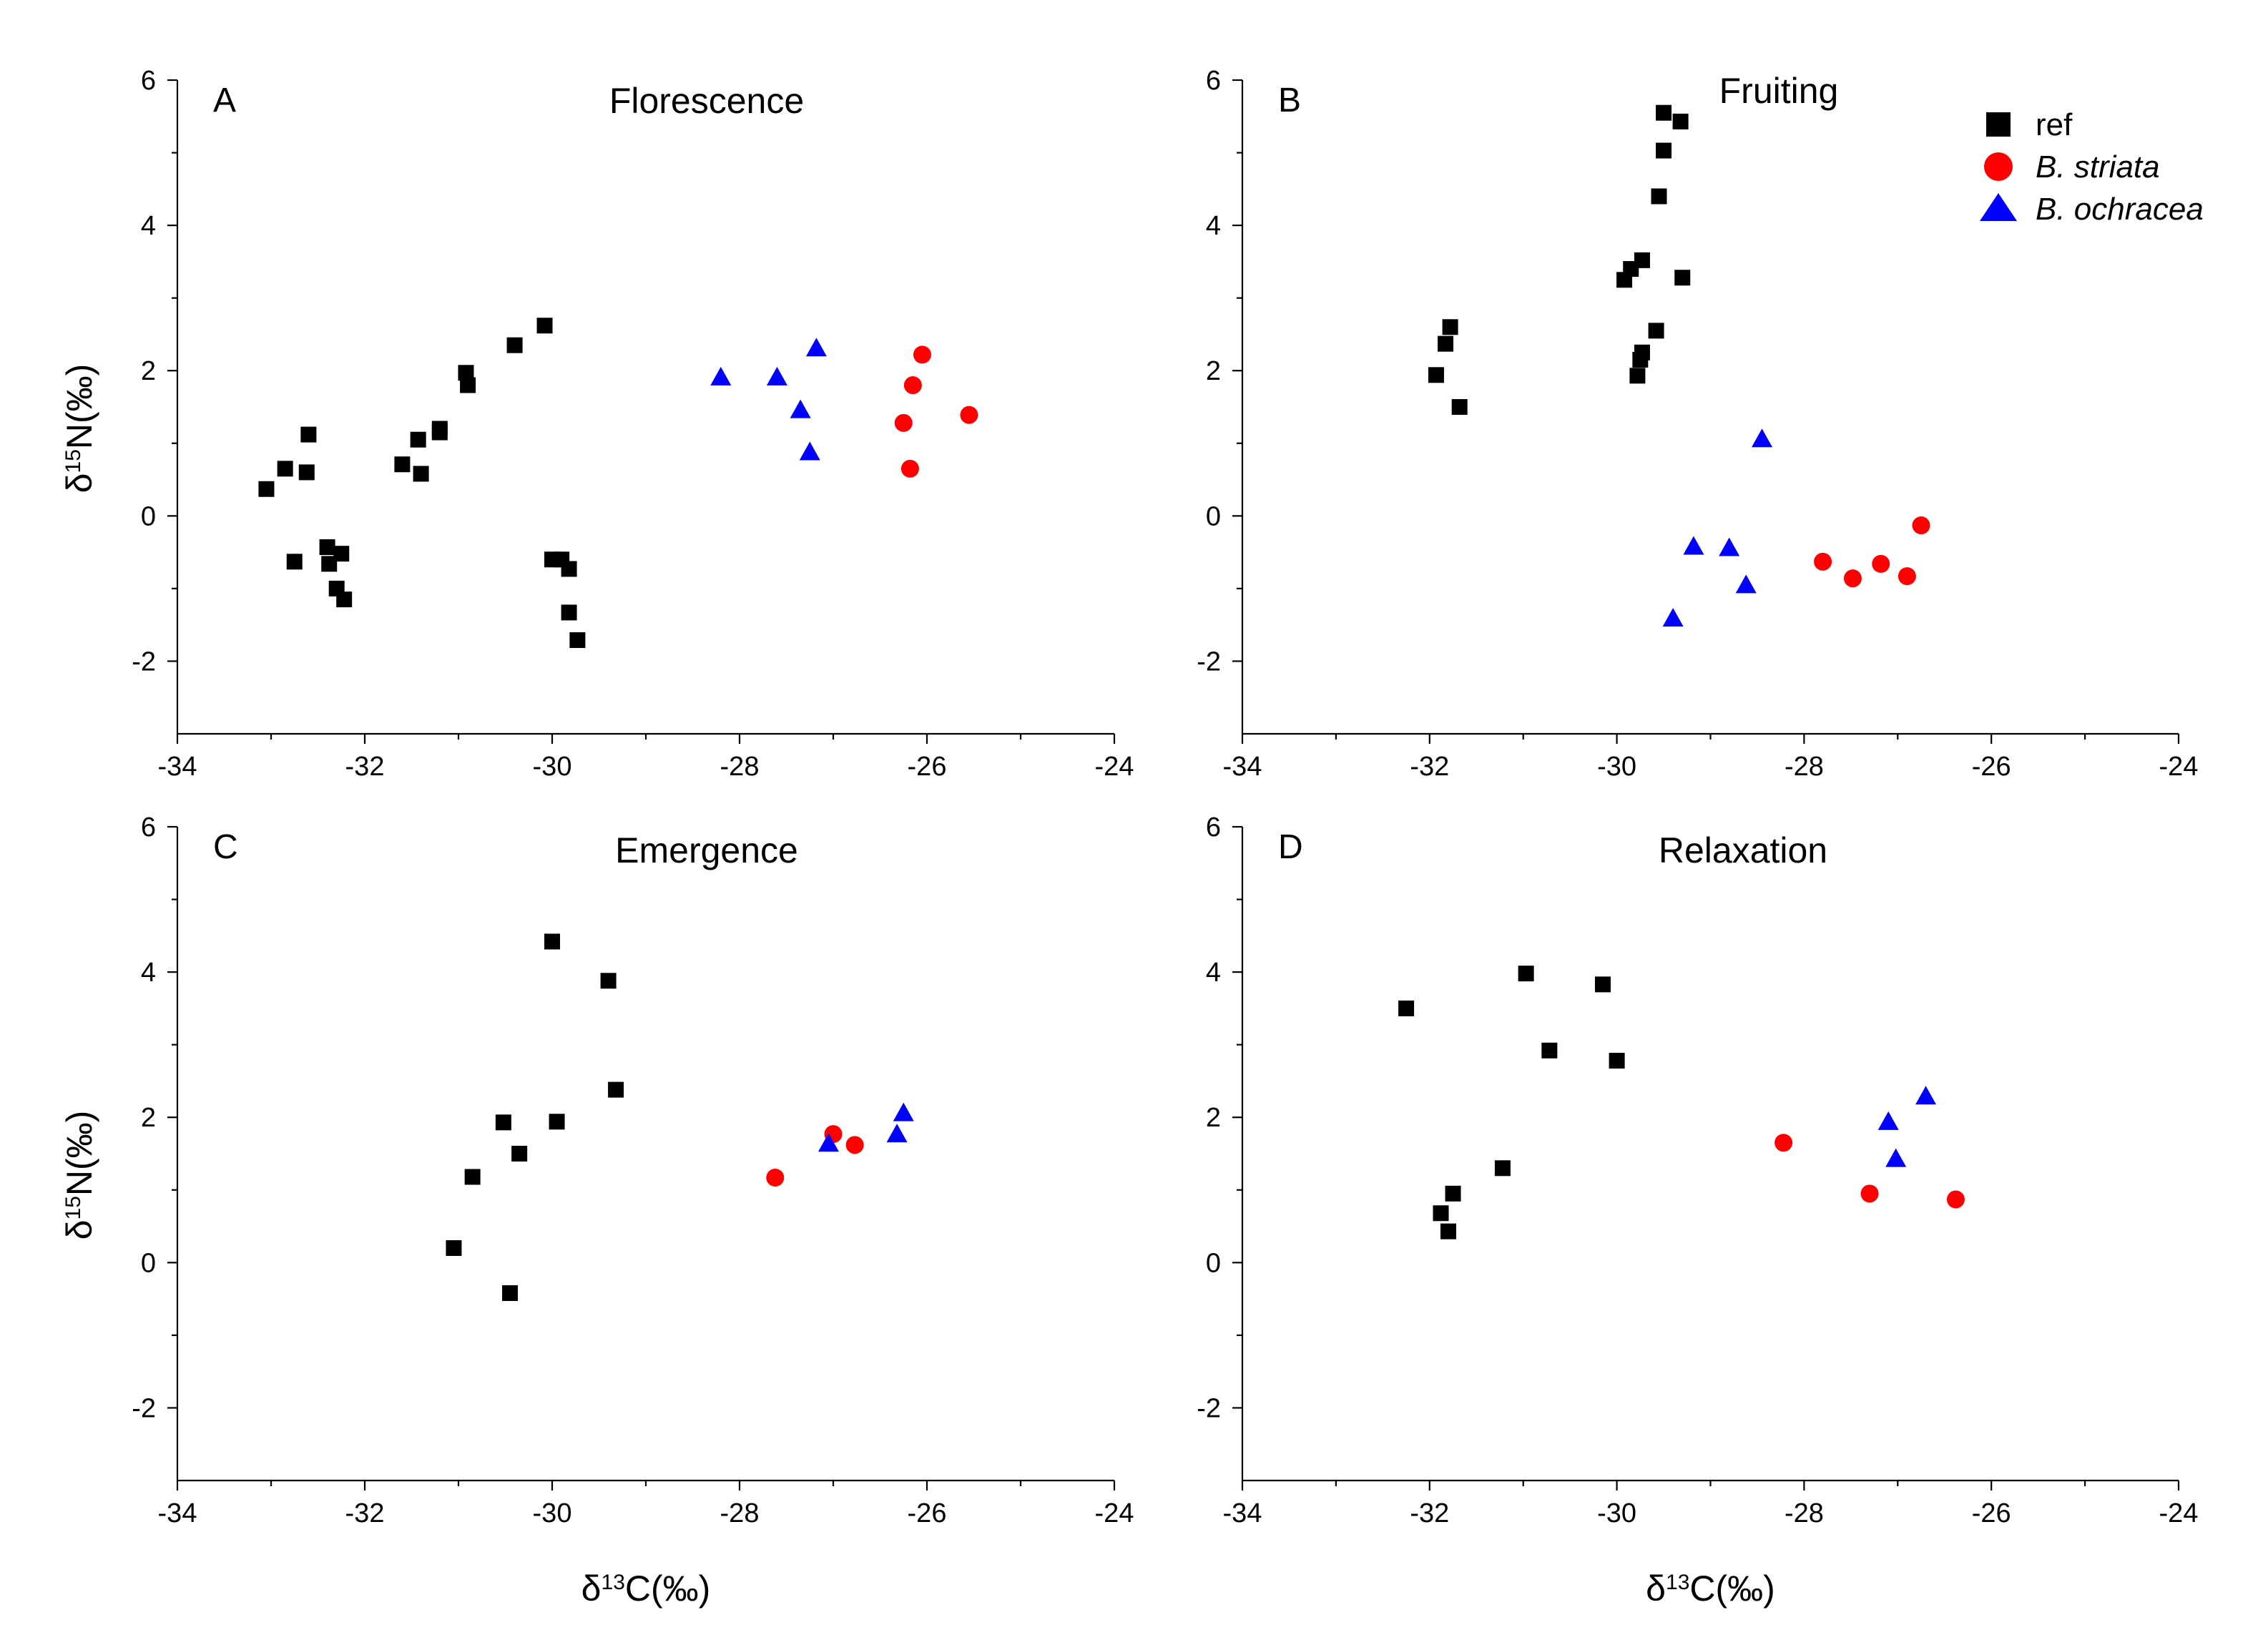 This screenshot has height=1640, width=2268. Describe the element at coordinates (1998, 124) in the screenshot. I see `legend-square-marker` at that location.